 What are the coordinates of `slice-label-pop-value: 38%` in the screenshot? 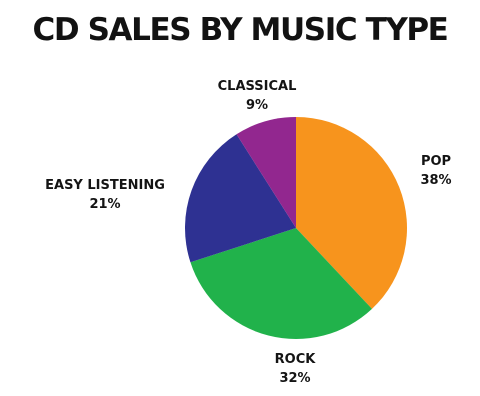 It's located at (436, 180).